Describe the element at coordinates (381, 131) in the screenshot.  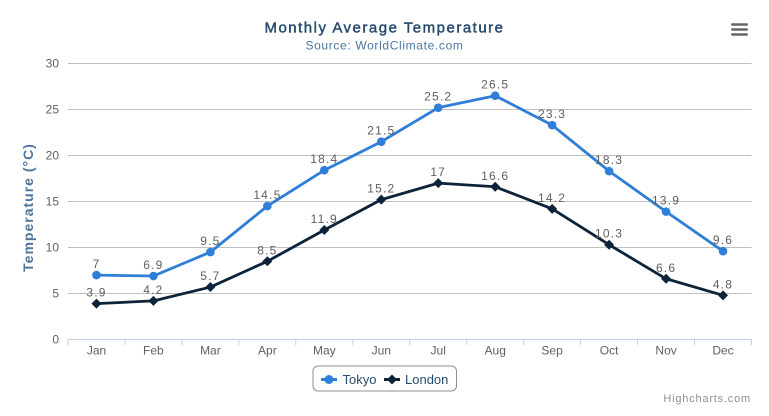
I see `svg-text: 21.5` at that location.